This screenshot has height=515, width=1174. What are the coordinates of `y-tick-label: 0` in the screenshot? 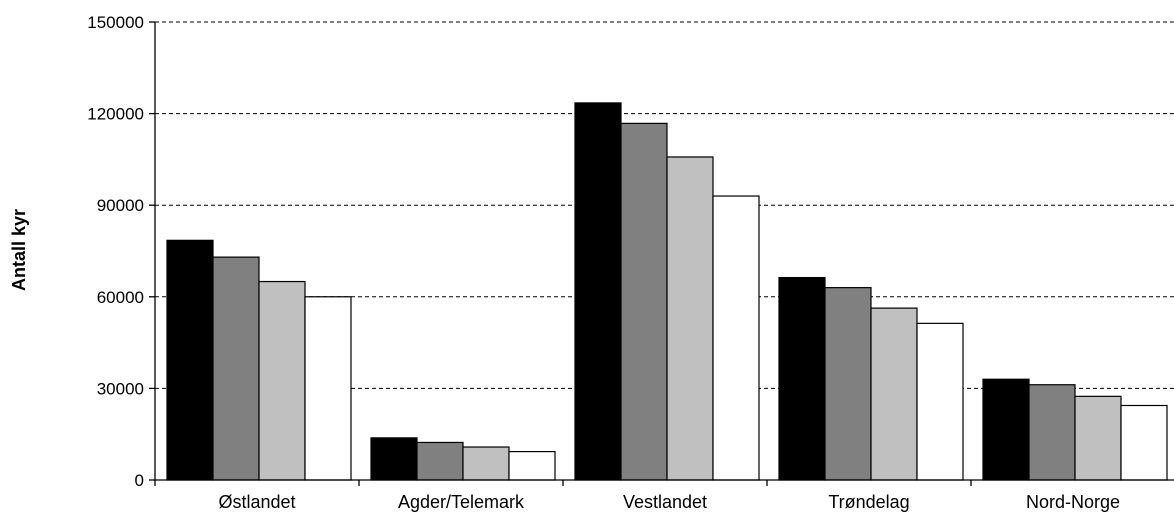 It's located at (139, 480).